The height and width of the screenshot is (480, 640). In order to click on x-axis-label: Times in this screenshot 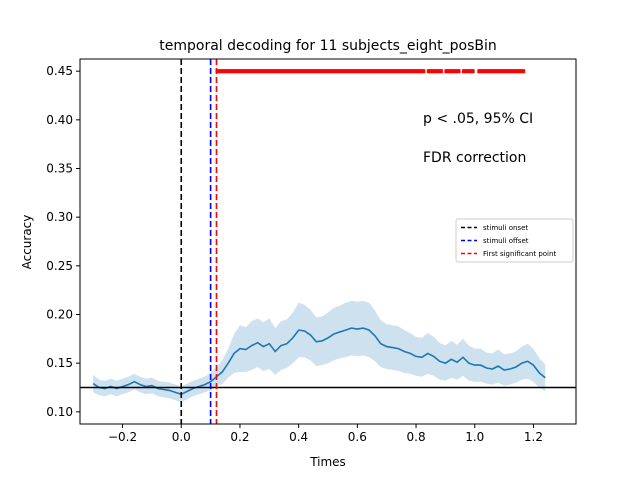, I will do `click(327, 462)`.